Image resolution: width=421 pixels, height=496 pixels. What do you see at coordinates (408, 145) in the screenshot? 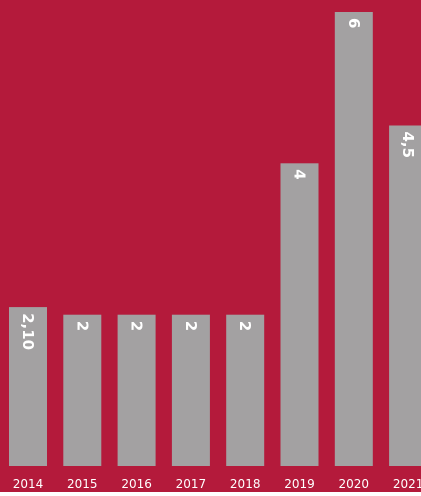
I see `value-label-2021: 4,5` at bounding box center [408, 145].